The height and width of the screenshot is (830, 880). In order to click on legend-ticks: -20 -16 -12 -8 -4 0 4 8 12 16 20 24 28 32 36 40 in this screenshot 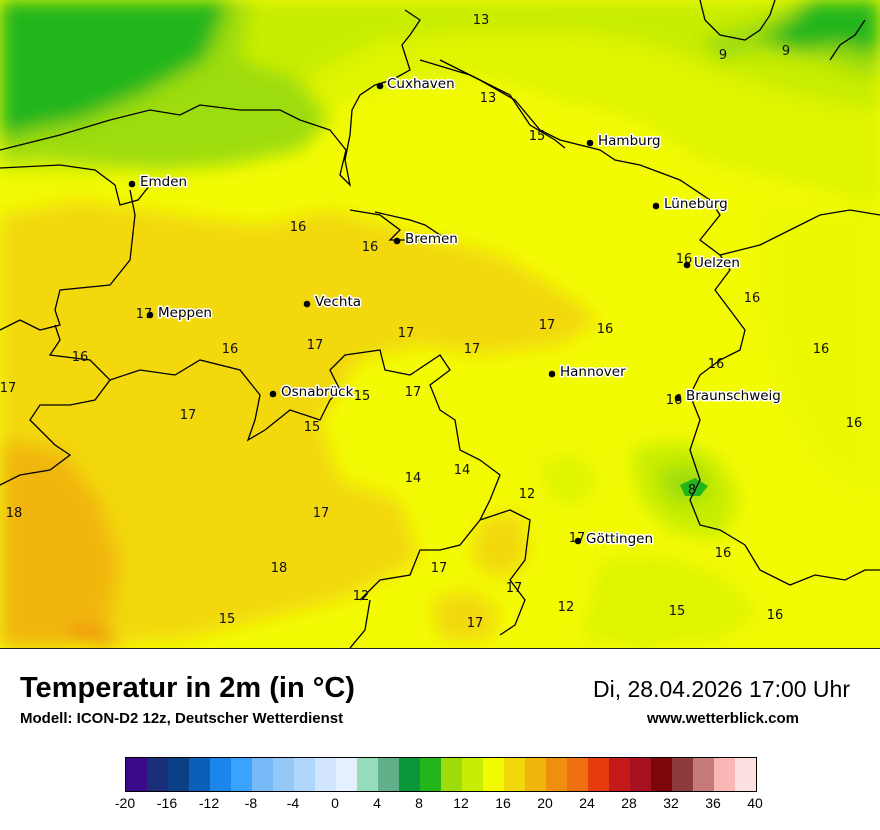, I will do `click(439, 805)`.